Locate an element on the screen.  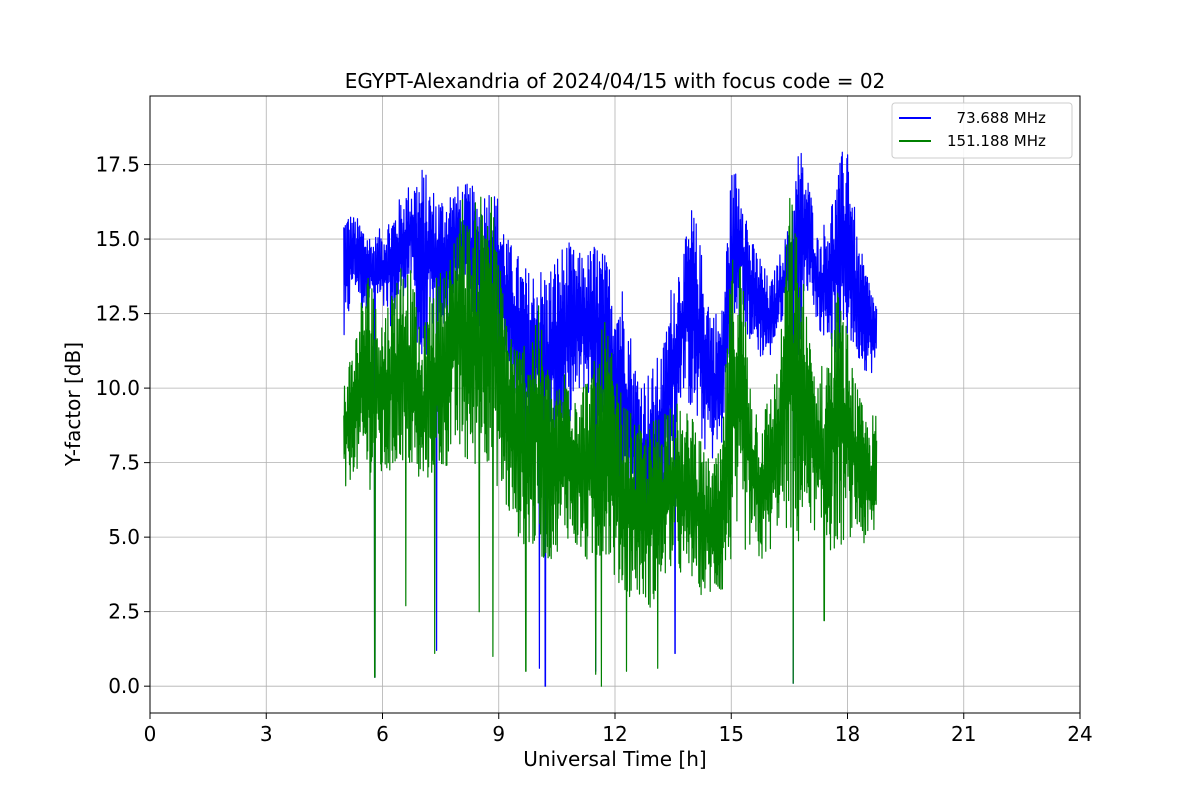
x-tick-label: 12 is located at coordinates (614, 734).